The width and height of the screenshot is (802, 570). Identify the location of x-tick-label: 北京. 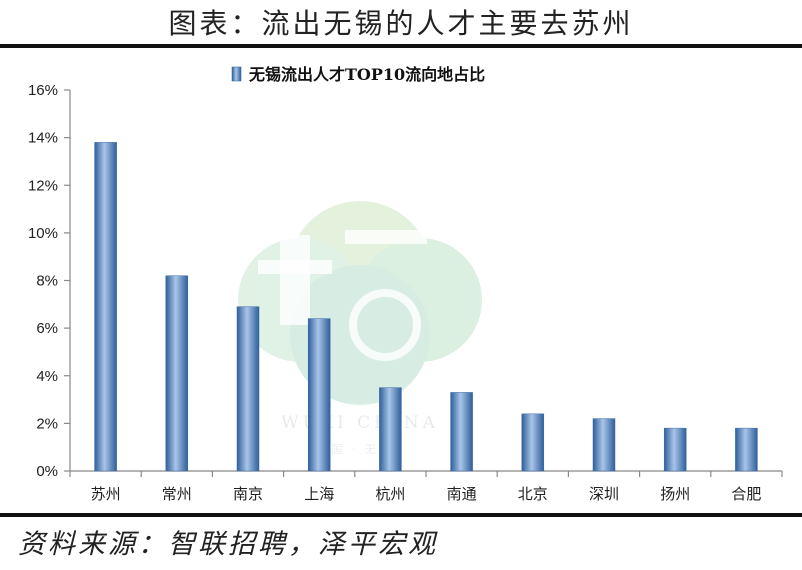
(533, 494).